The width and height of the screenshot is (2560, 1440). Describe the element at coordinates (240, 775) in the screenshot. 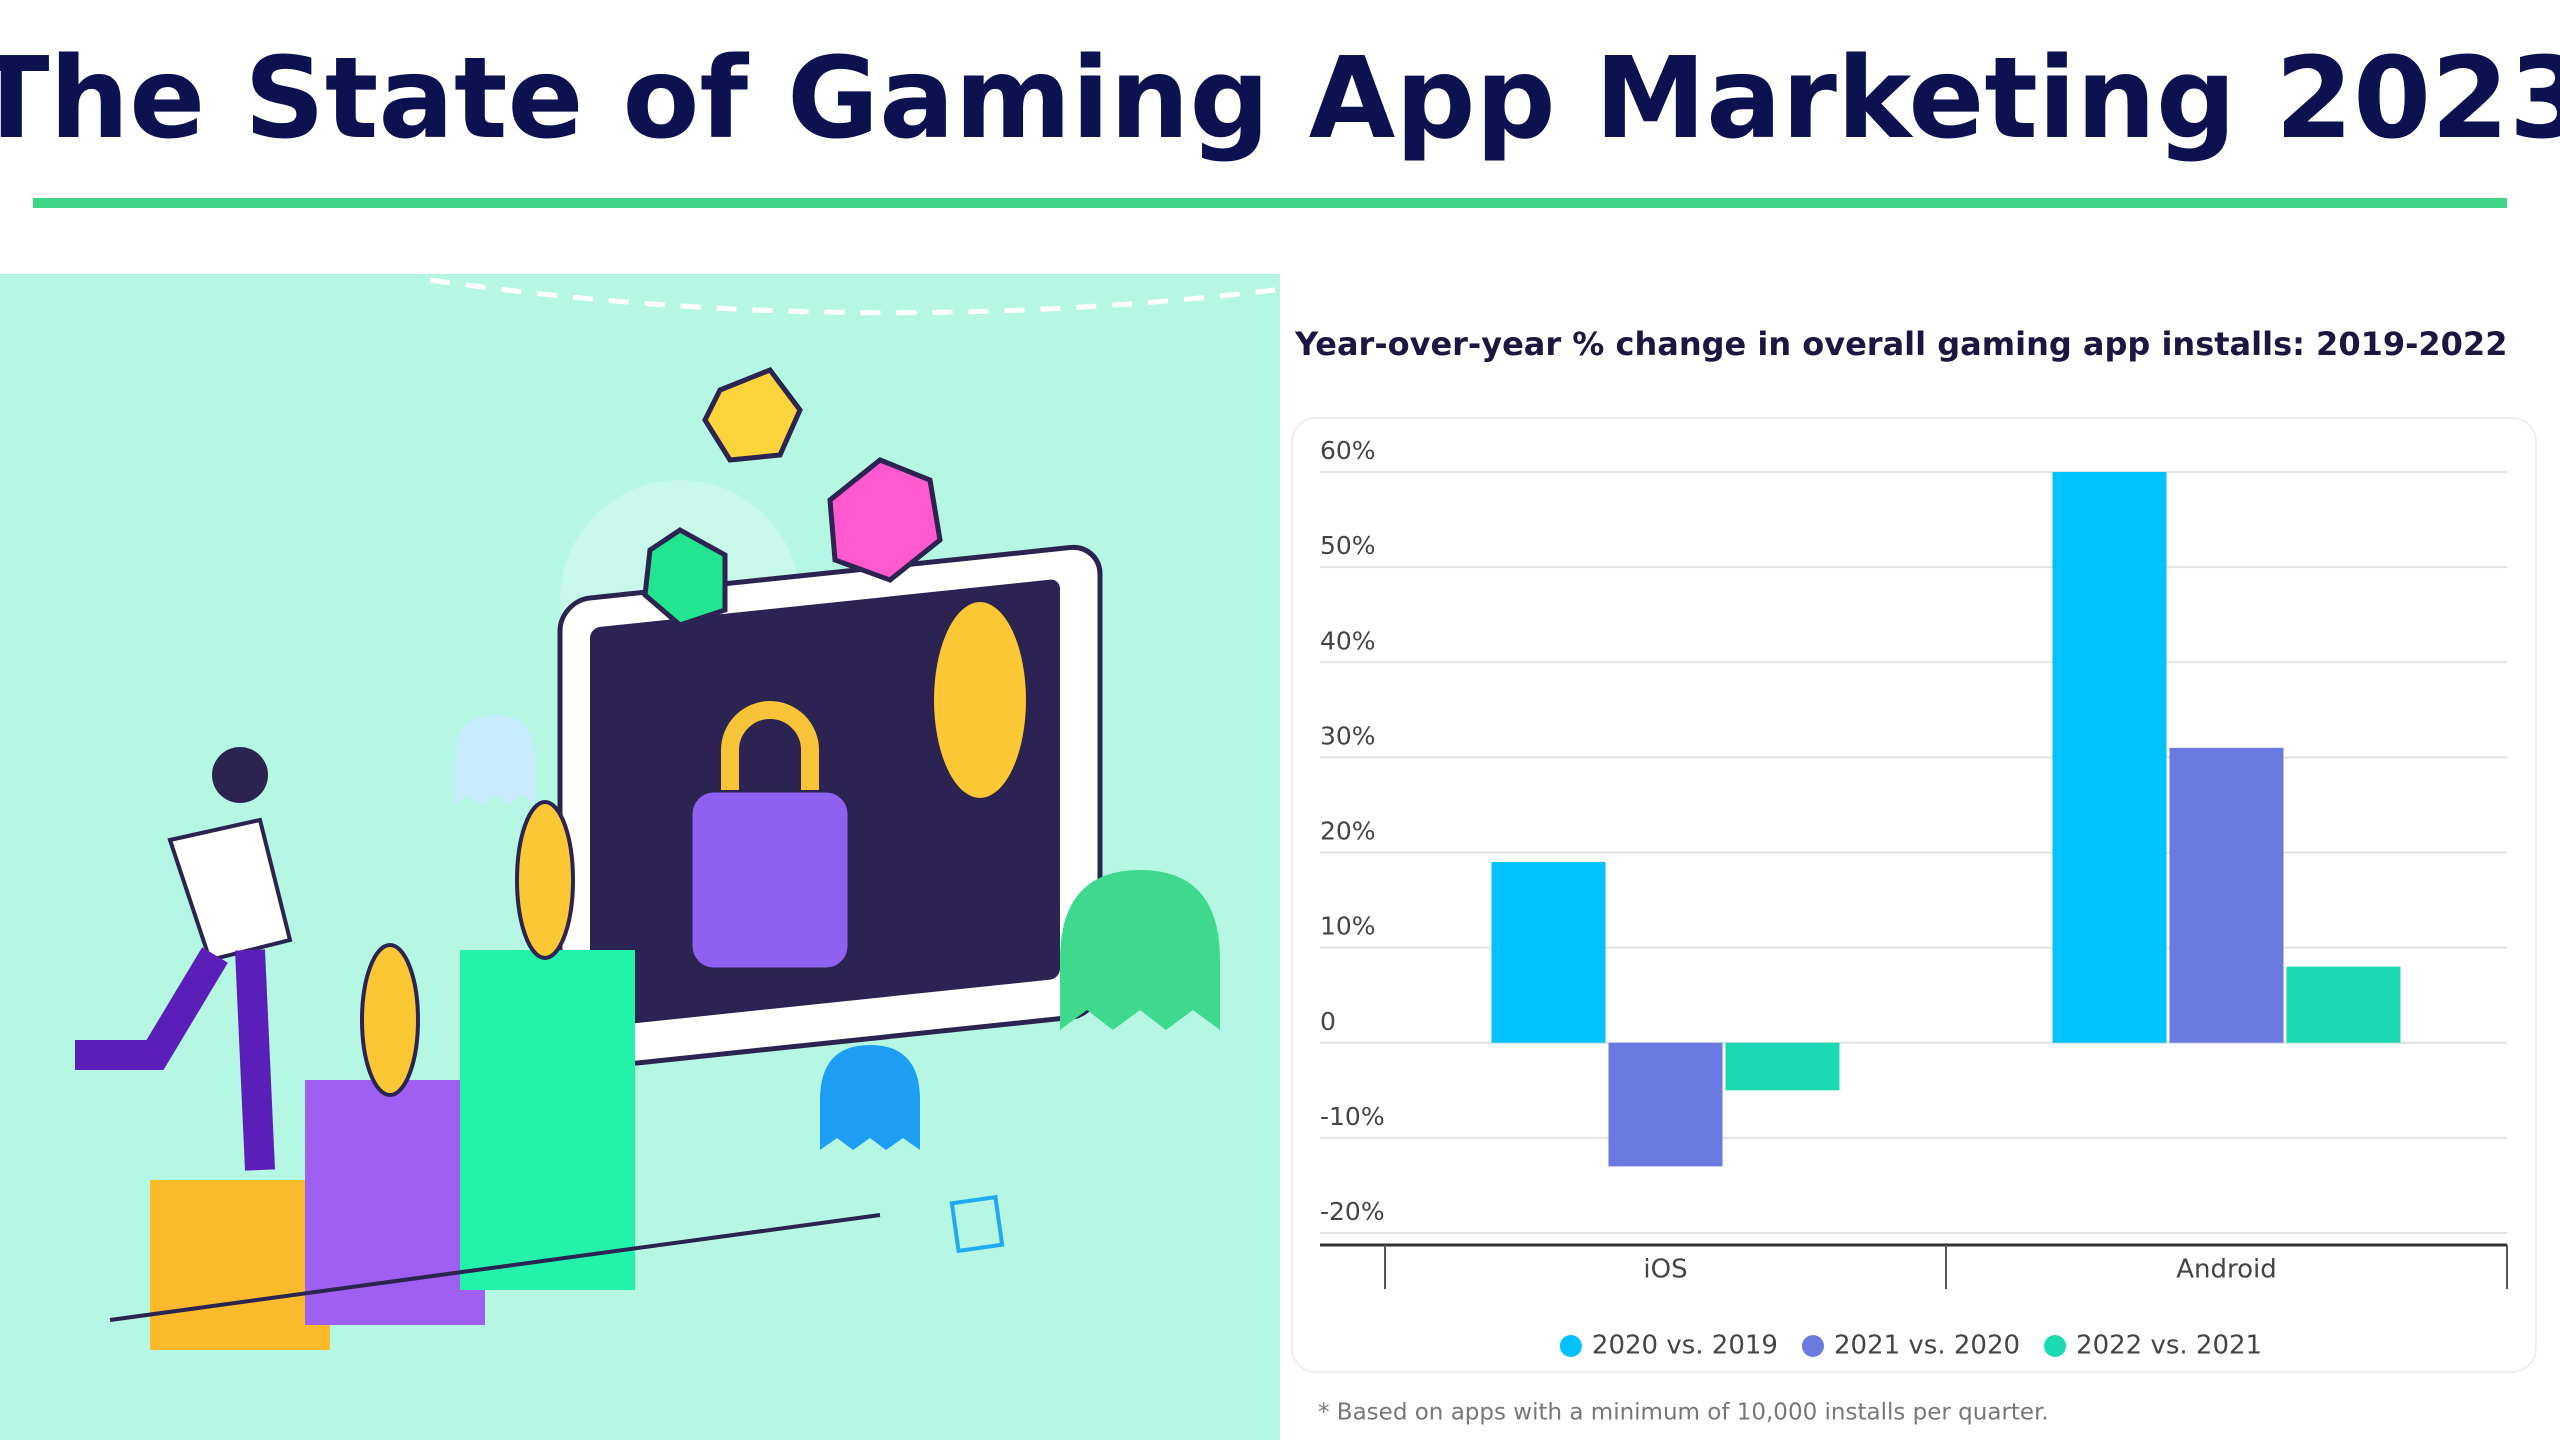

I see `person-head` at that location.